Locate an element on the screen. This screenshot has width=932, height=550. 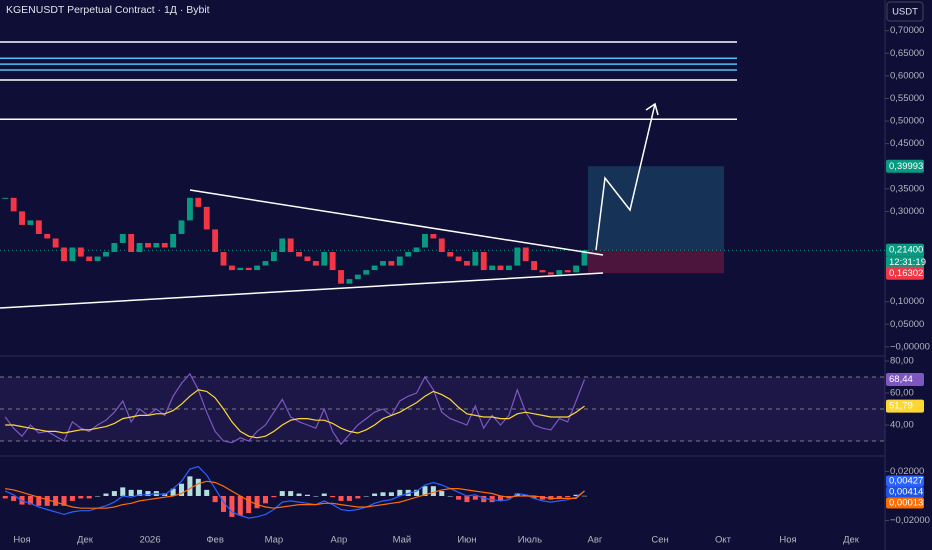
indicator-badge-label: 0,00427 is located at coordinates (906, 481).